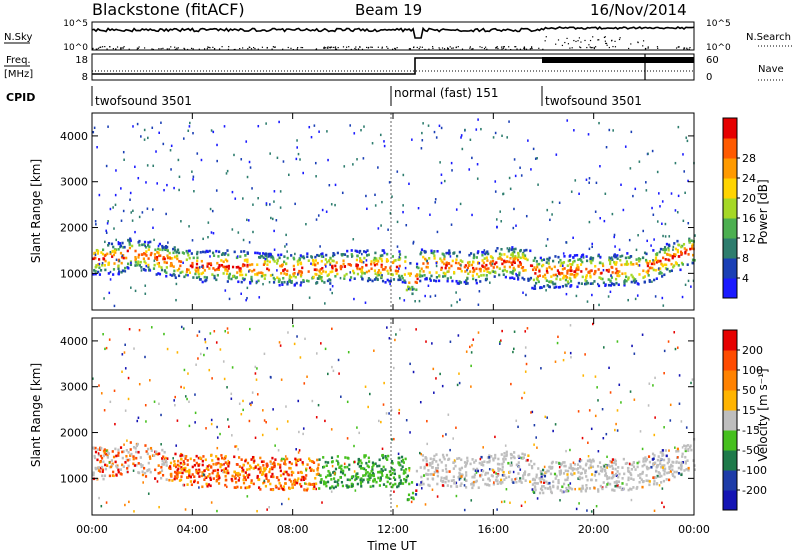  I want to click on y-tick-label: 3000, so click(74, 182).